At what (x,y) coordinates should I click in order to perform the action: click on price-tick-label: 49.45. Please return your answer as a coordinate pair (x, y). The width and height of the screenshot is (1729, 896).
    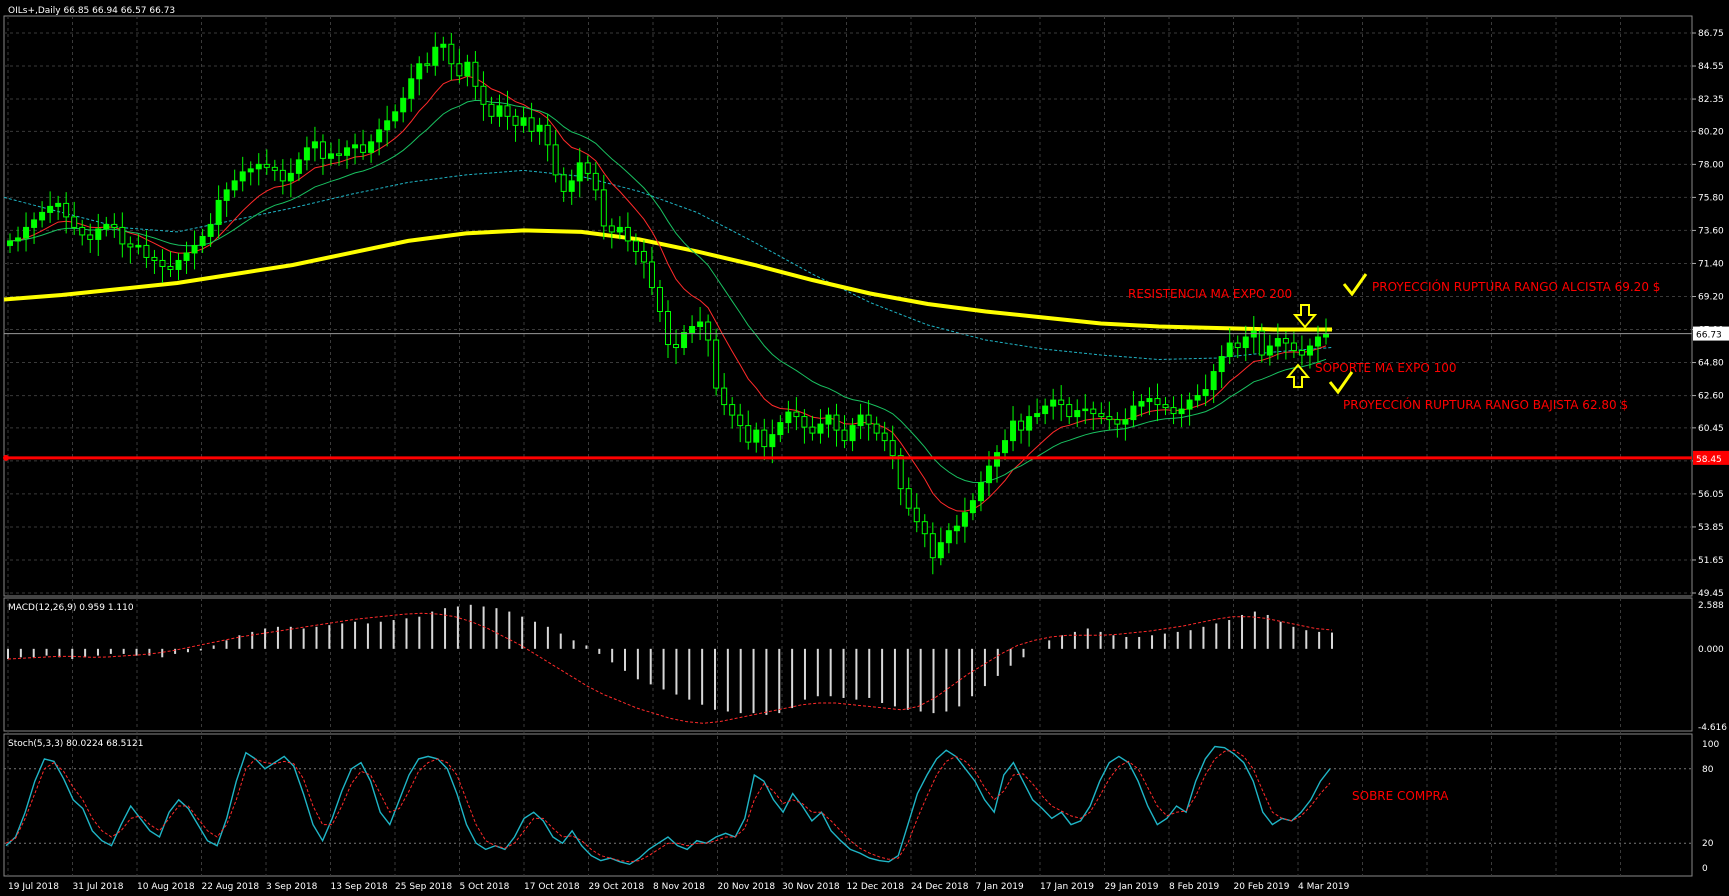
    Looking at the image, I should click on (1711, 594).